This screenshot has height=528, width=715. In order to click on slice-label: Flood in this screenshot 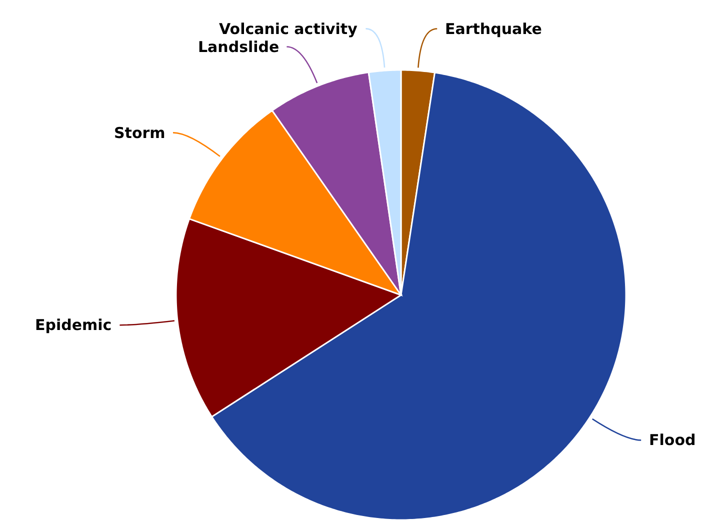, I will do `click(672, 440)`.